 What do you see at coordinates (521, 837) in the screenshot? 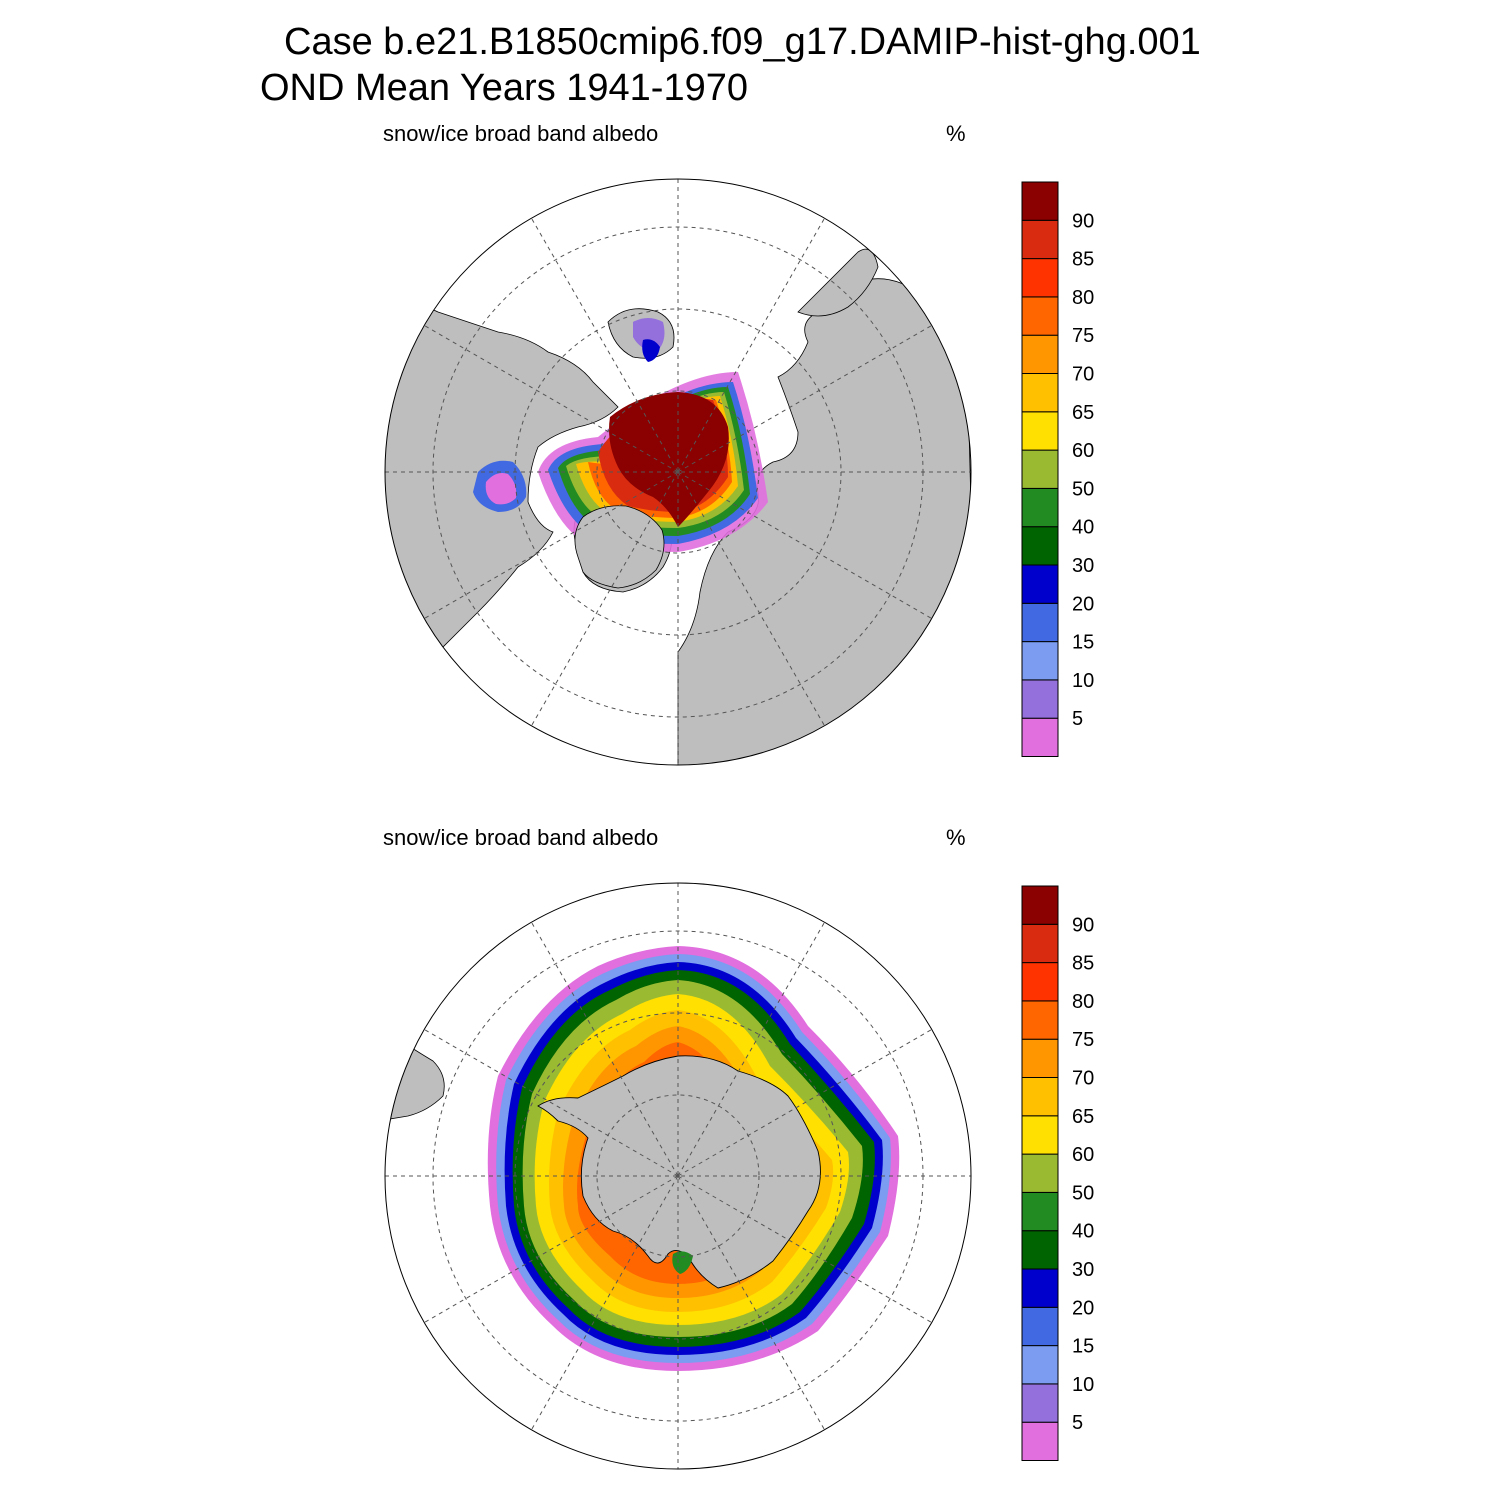
I see `panel-south-variable-label: snow/ice broad band albedo` at bounding box center [521, 837].